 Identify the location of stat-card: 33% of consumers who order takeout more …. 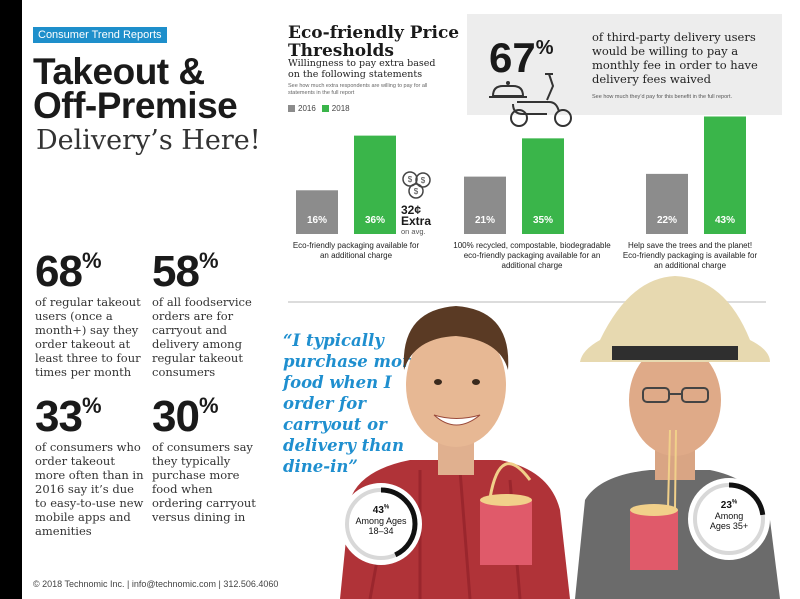
(90, 461).